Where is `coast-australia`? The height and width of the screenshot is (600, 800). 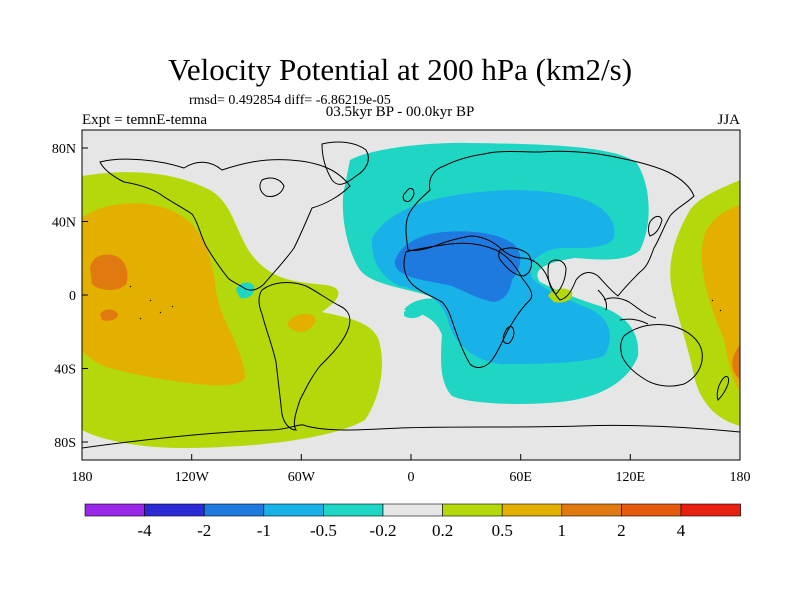 coast-australia is located at coordinates (661, 355).